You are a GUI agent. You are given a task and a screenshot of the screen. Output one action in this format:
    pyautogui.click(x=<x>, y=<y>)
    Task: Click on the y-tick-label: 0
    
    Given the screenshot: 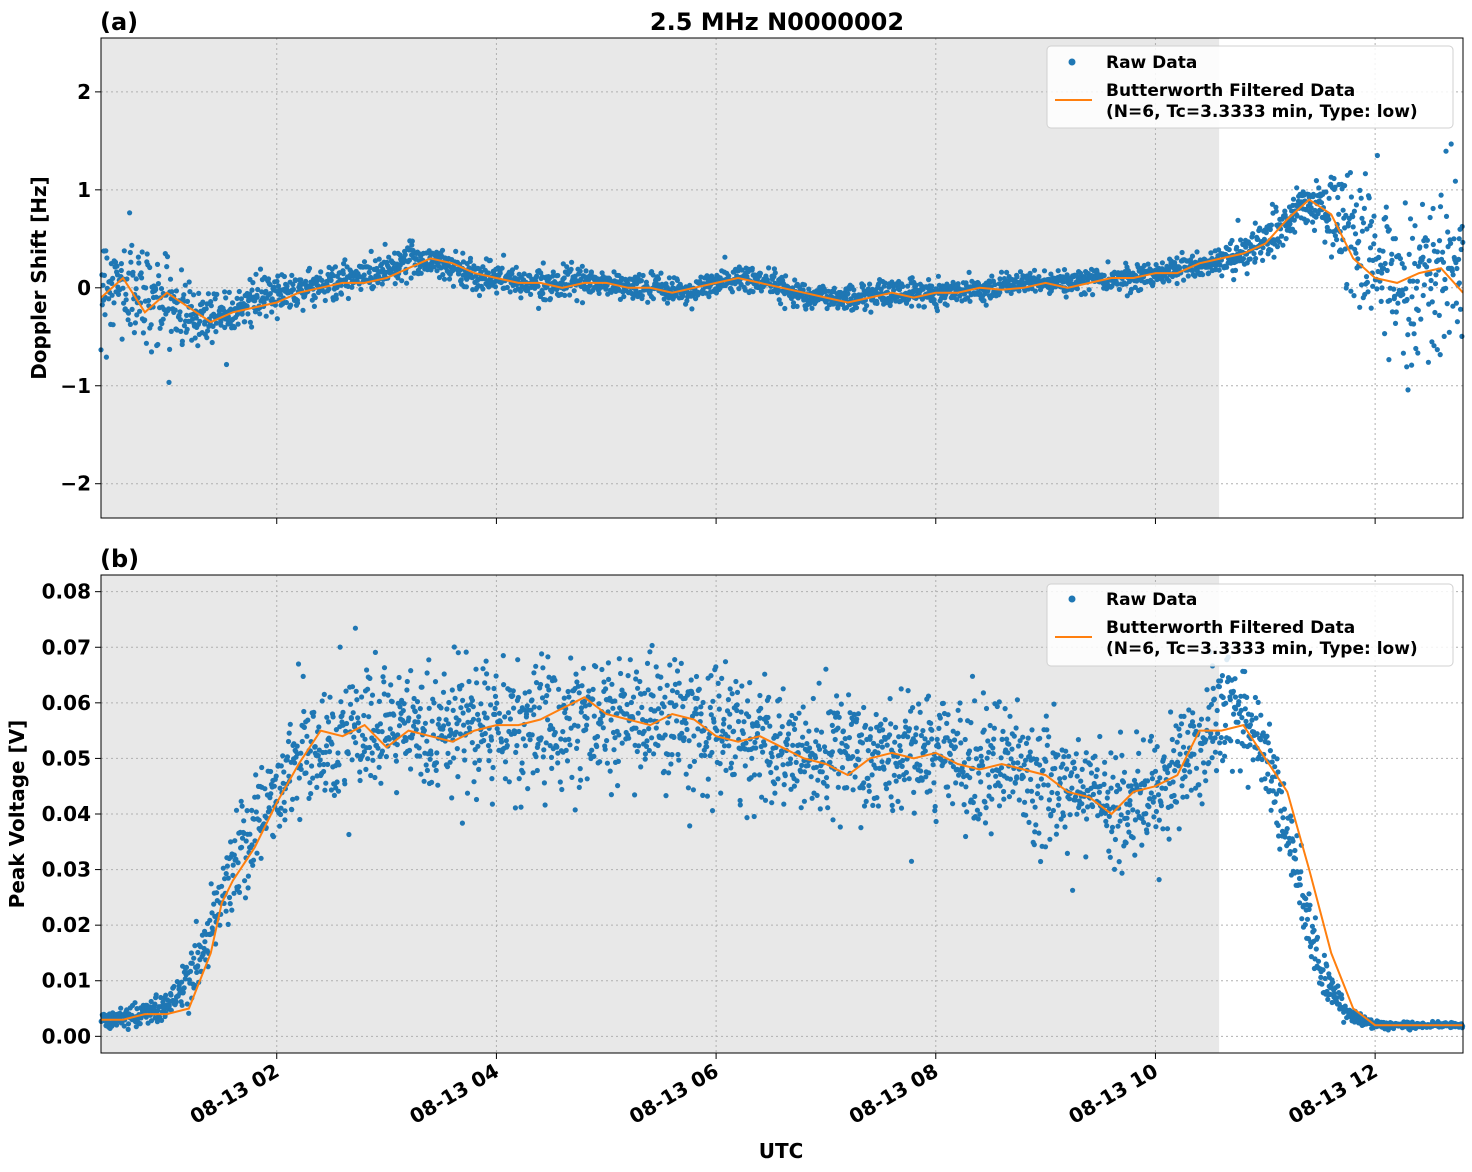 What is the action you would take?
    pyautogui.click(x=84, y=288)
    